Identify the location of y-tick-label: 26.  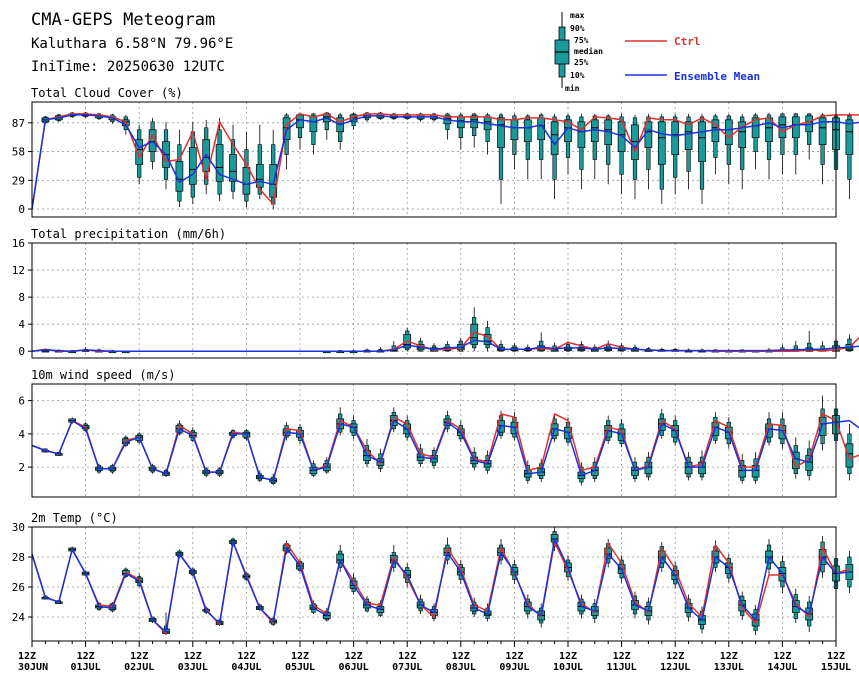
(18, 587).